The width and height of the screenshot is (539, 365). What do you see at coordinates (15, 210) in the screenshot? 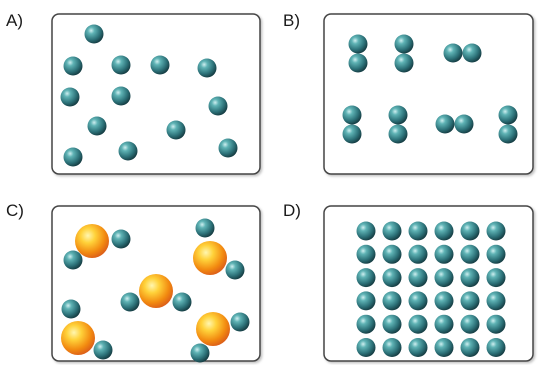
I see `panel-c-label: C)` at bounding box center [15, 210].